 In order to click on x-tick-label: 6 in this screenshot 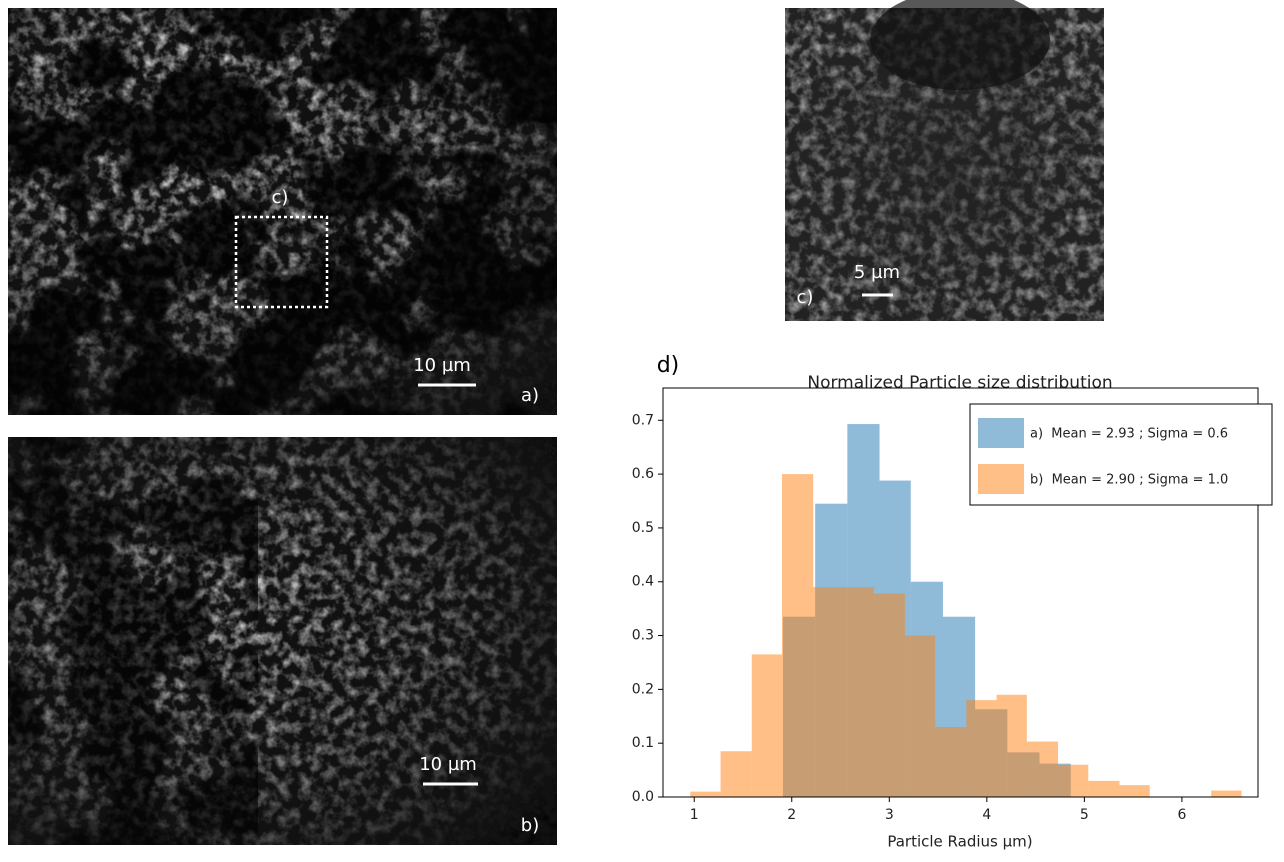, I will do `click(1181, 815)`.